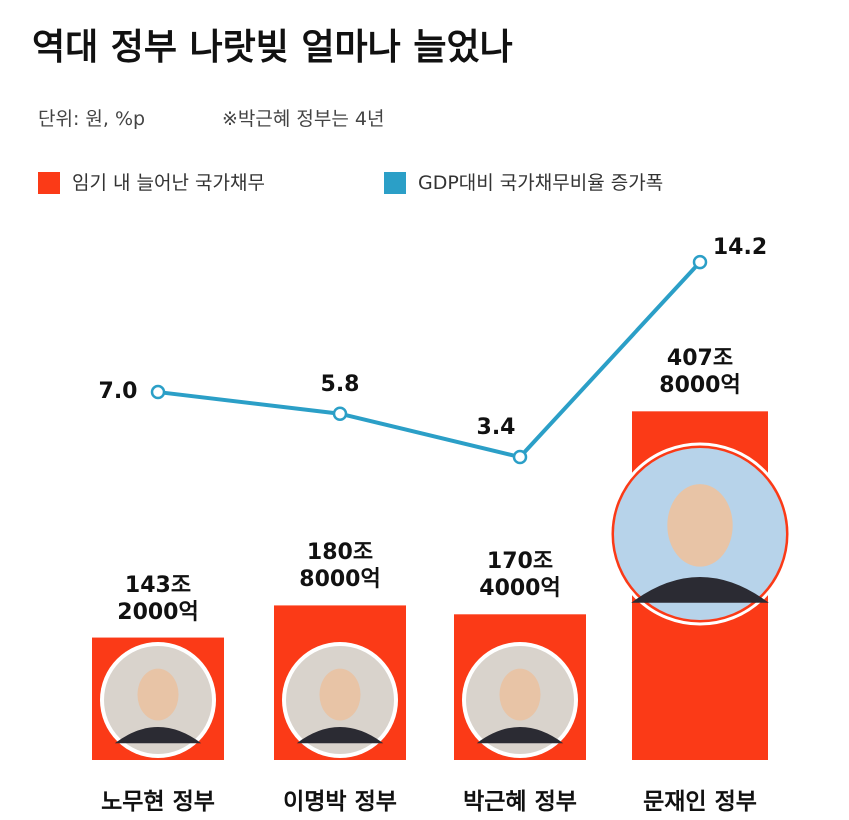  I want to click on legend-label: 임기 내 늘어난 국가채무, so click(168, 183).